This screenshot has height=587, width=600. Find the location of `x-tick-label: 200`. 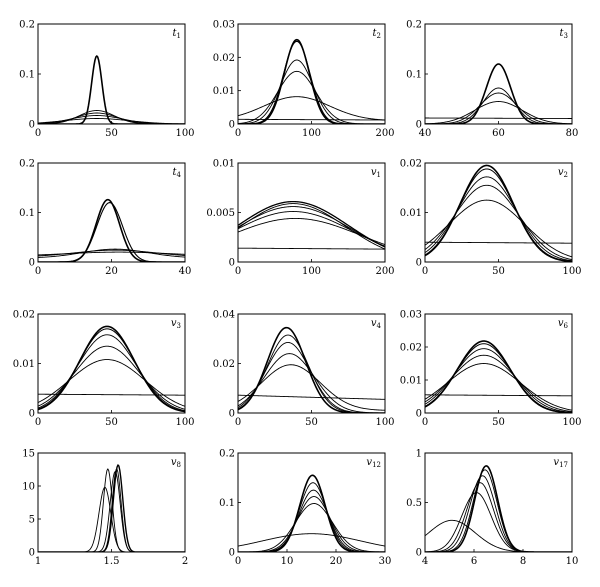

x-tick-label: 200 is located at coordinates (384, 133).